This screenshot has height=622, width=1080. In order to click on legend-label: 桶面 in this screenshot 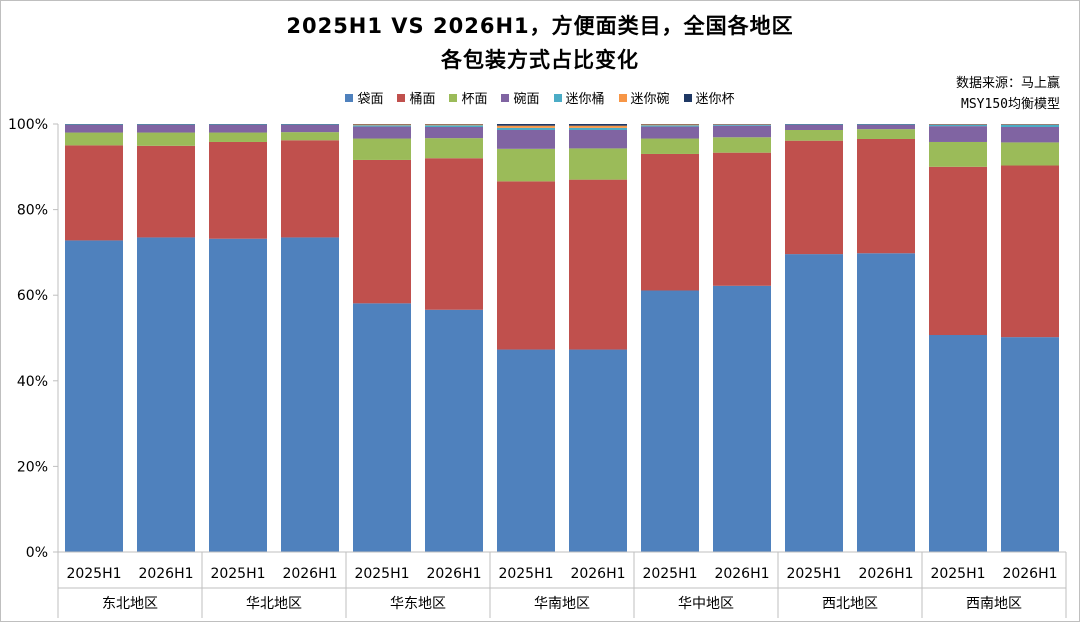, I will do `click(422, 99)`.